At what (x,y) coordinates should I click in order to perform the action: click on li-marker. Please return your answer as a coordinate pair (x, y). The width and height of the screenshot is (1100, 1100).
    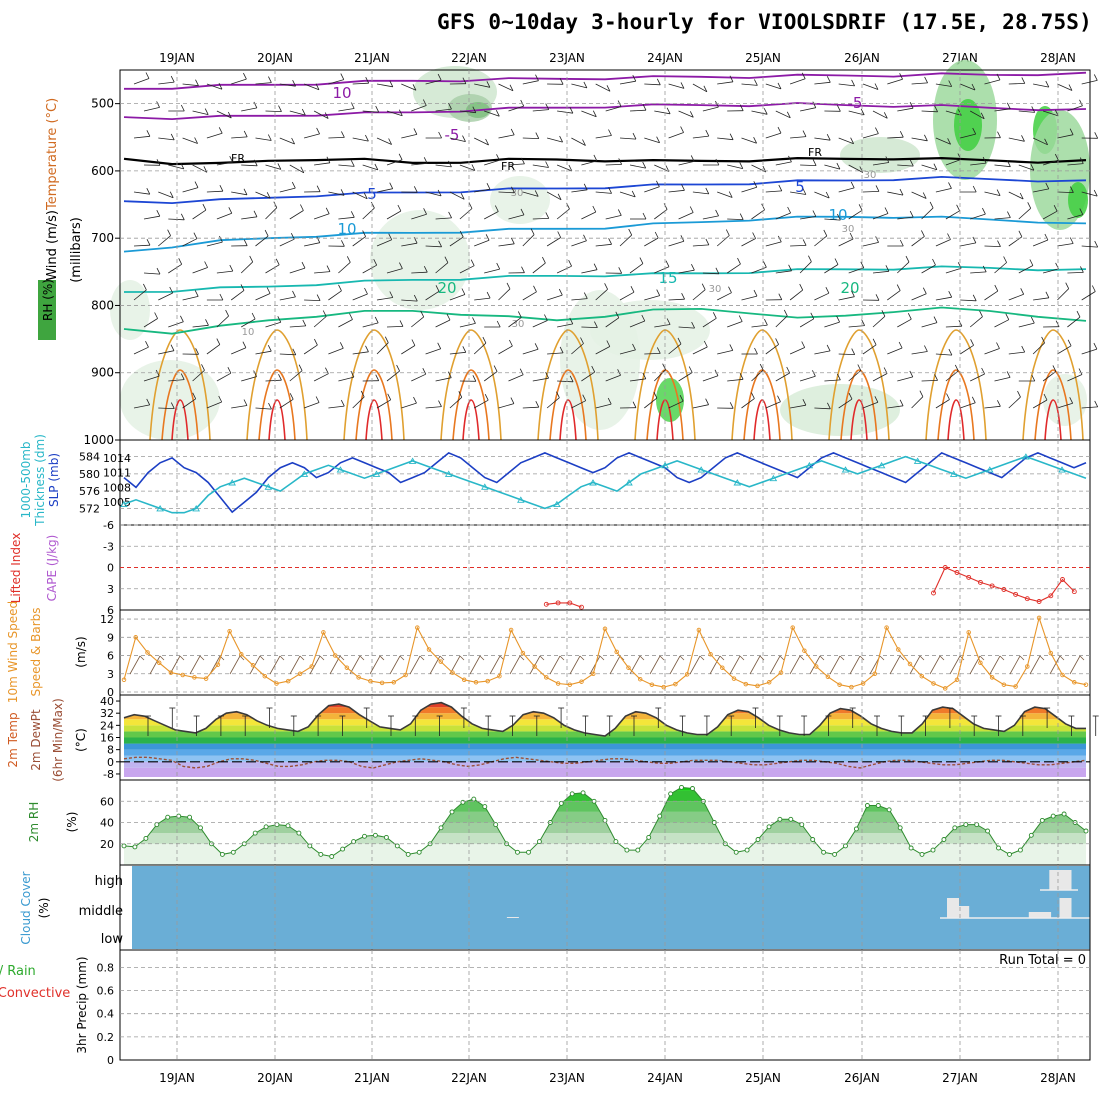
    Looking at the image, I should click on (980, 582).